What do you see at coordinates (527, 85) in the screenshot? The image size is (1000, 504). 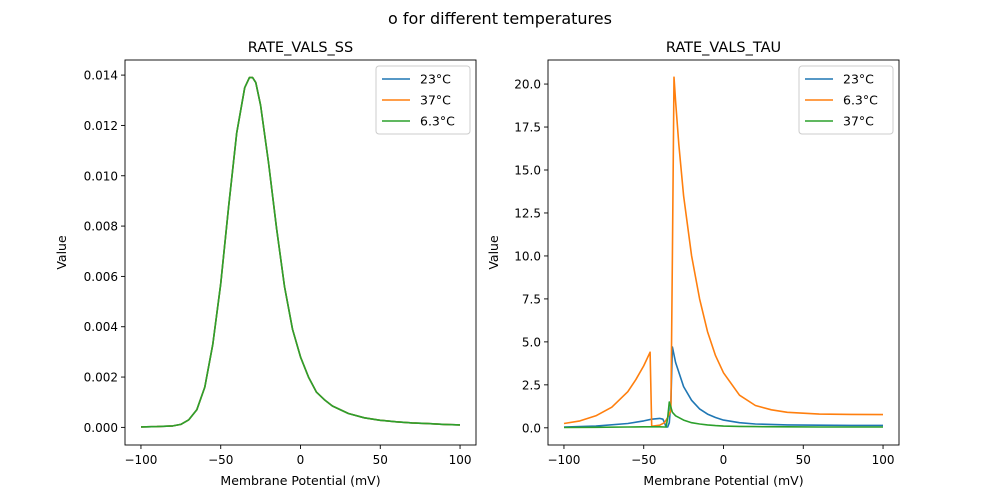 I see `y-tick-label: 20.0` at bounding box center [527, 85].